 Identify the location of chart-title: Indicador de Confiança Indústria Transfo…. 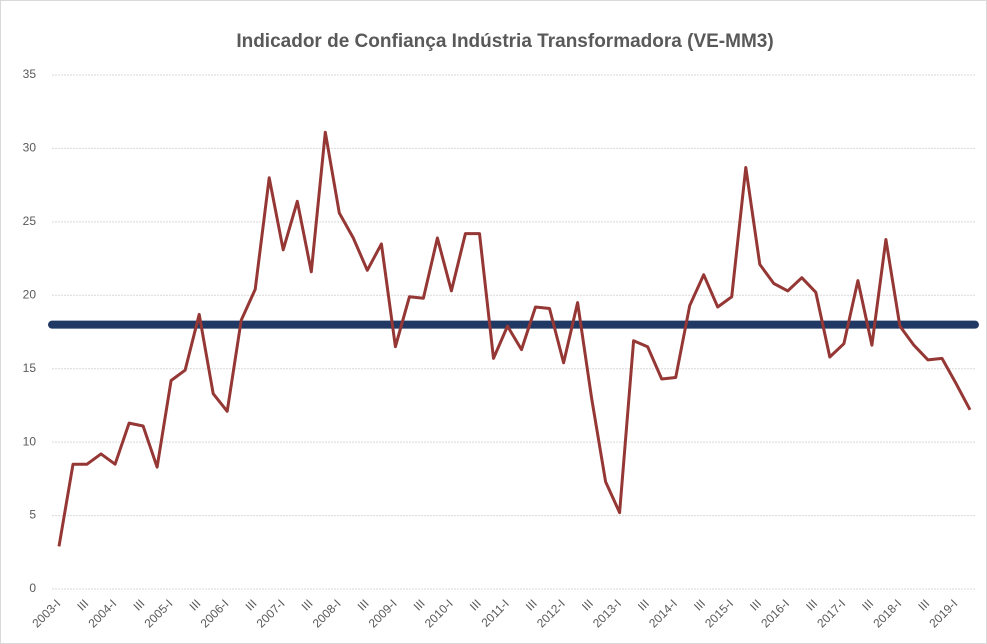
(504, 41).